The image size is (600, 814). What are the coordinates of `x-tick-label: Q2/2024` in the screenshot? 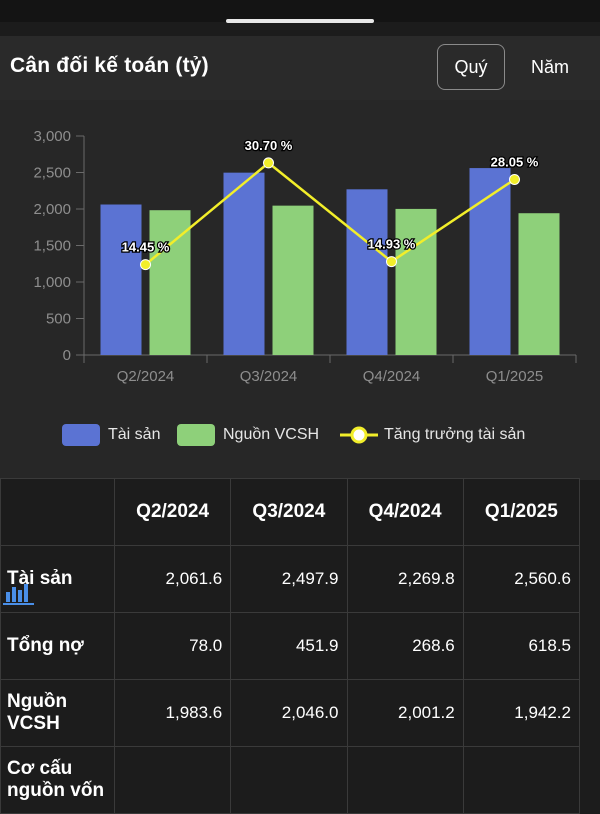 It's located at (146, 376).